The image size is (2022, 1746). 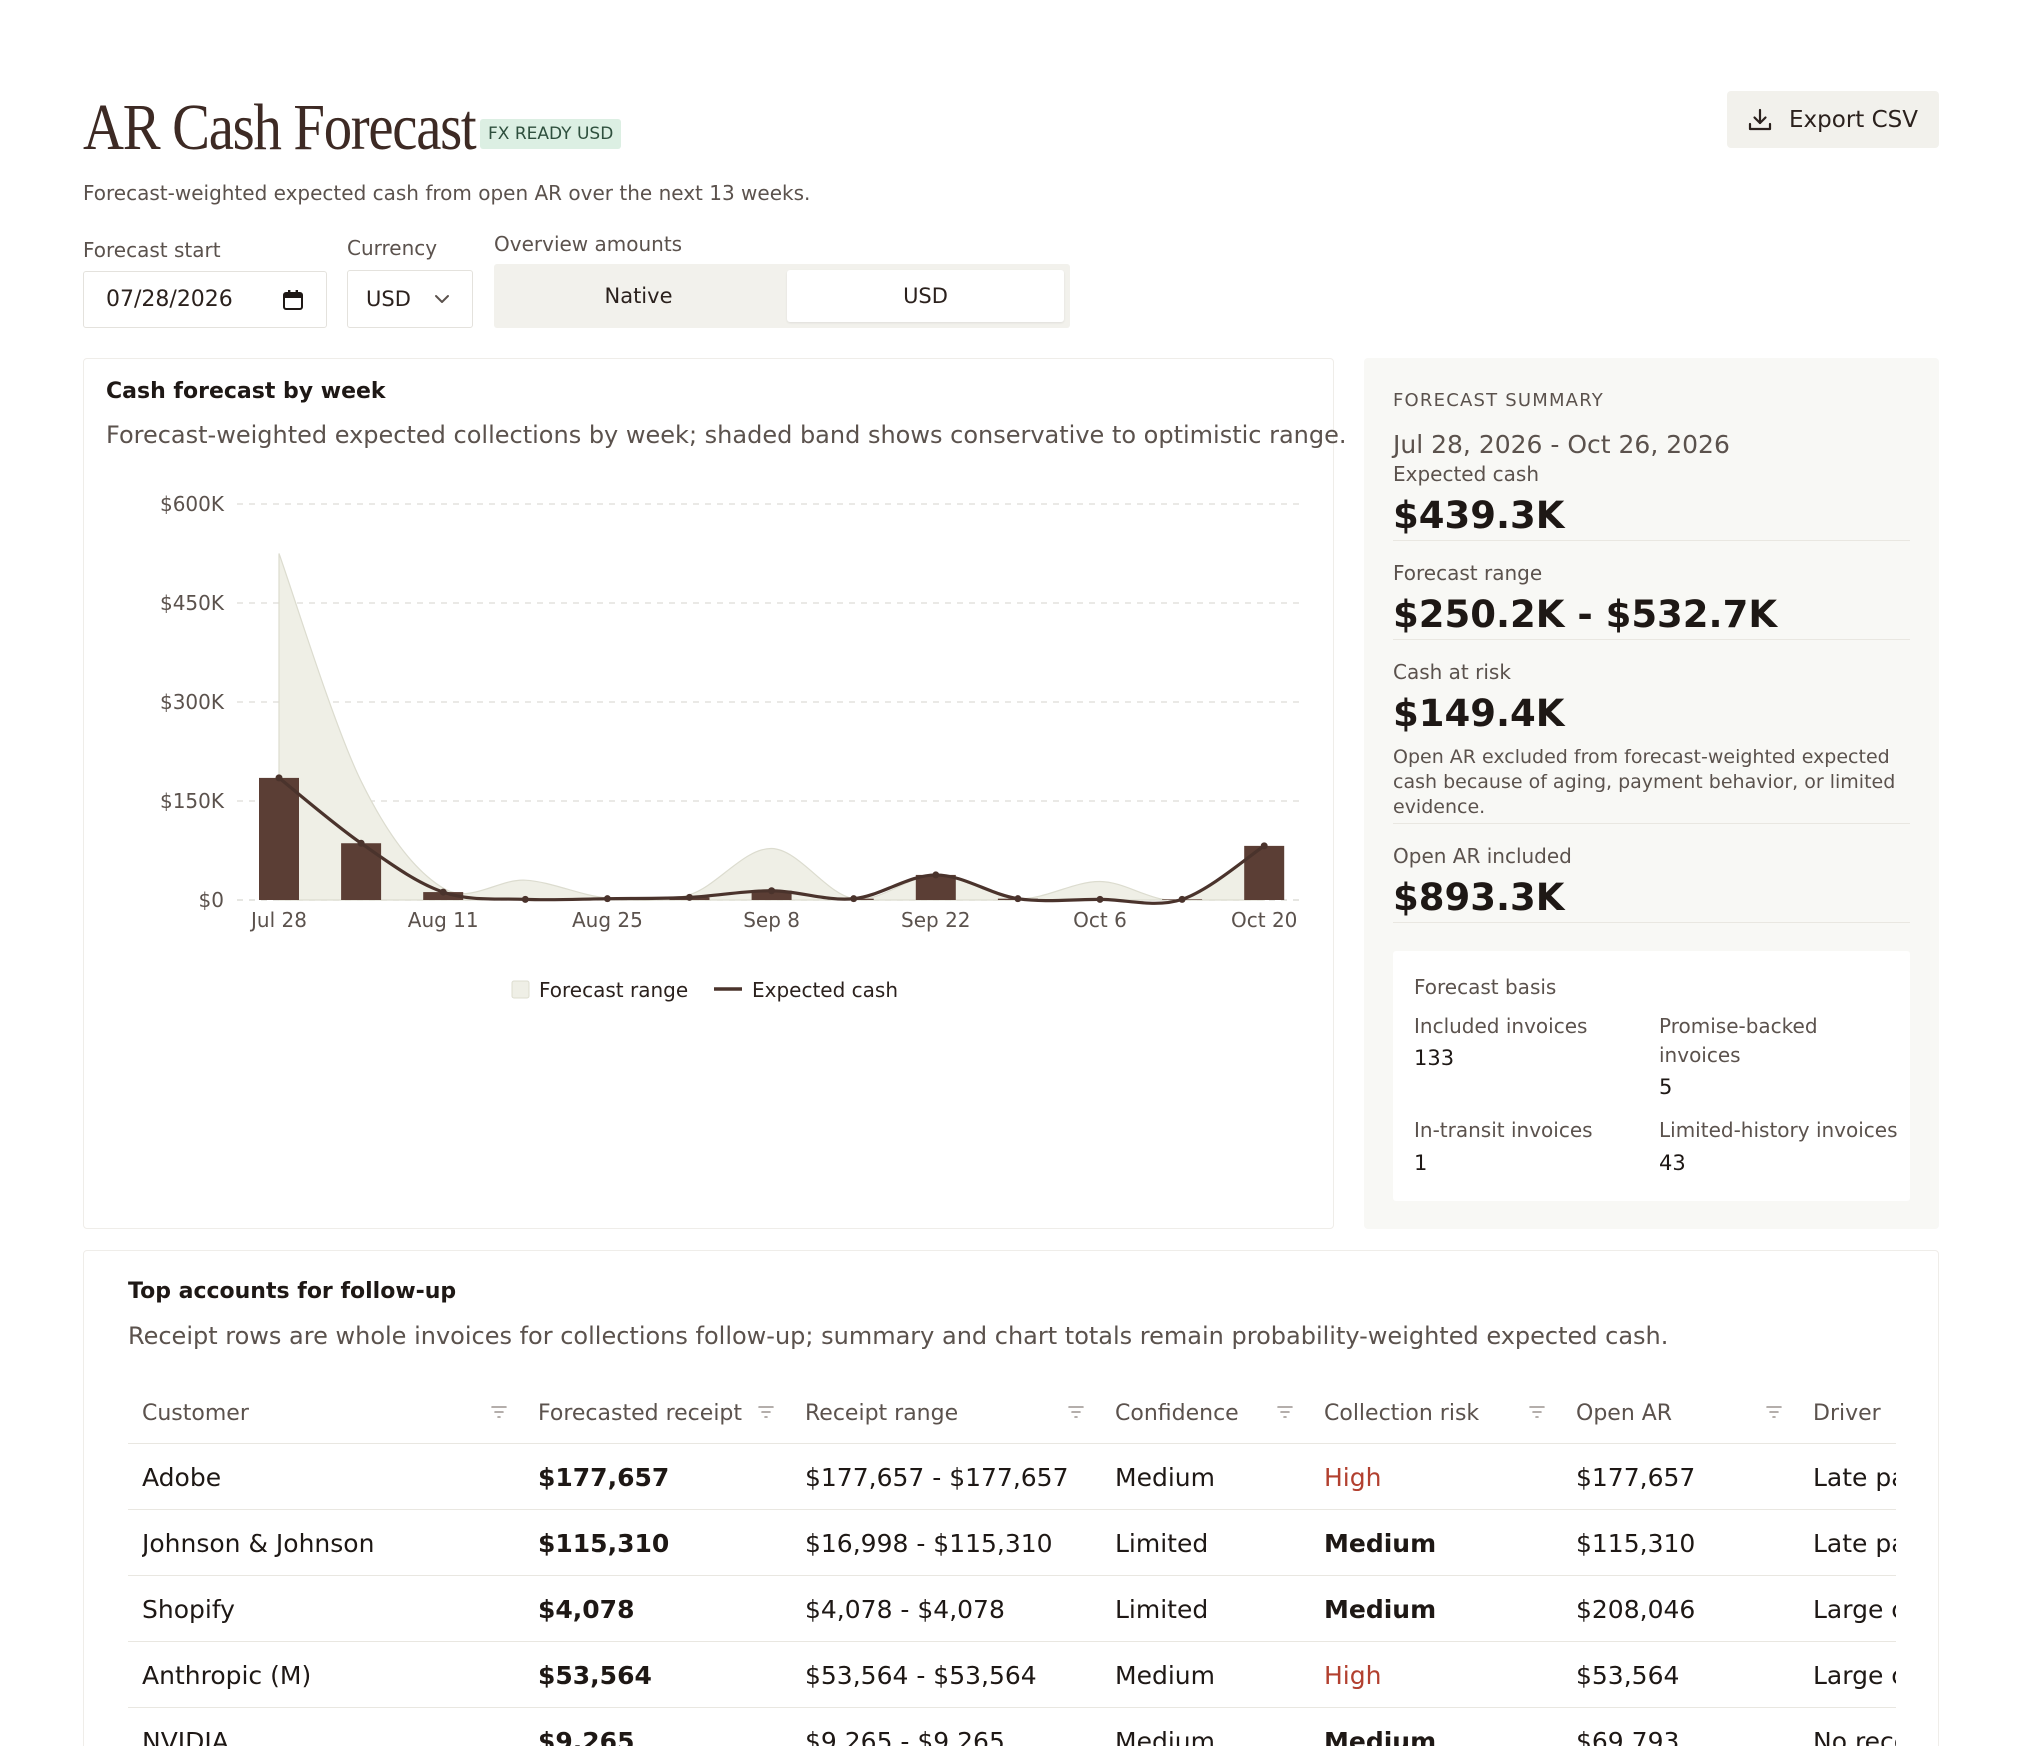 I want to click on overview-native-option: Native, so click(x=638, y=296).